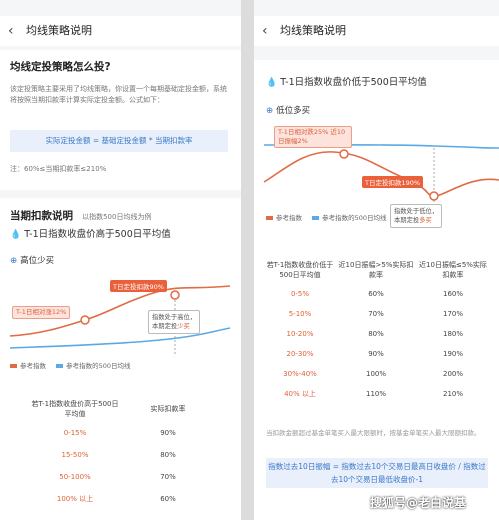 The image size is (499, 520). I want to click on table-cell: 210%, so click(452, 394).